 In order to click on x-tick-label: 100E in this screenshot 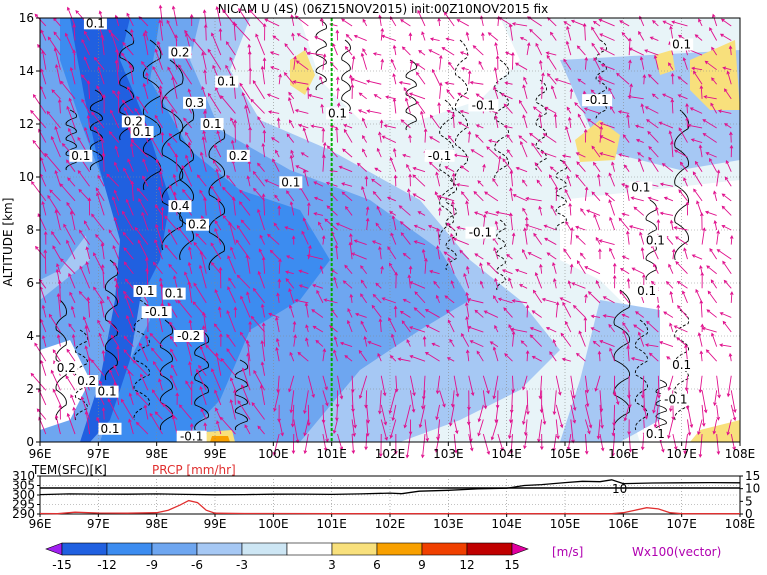, I will do `click(273, 454)`.